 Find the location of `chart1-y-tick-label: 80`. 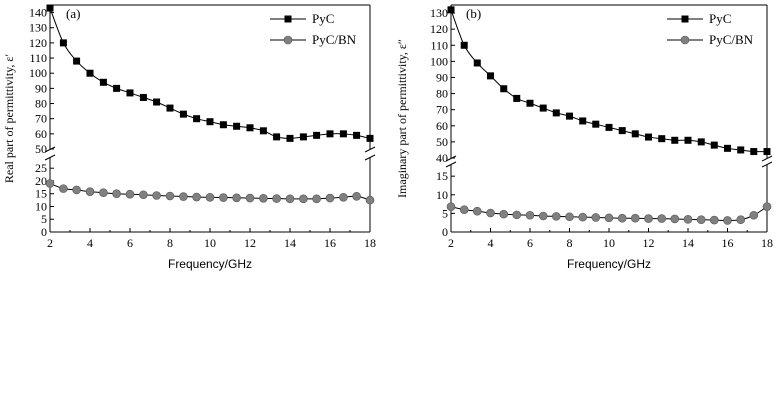

chart1-y-tick-label: 80 is located at coordinates (41, 104).